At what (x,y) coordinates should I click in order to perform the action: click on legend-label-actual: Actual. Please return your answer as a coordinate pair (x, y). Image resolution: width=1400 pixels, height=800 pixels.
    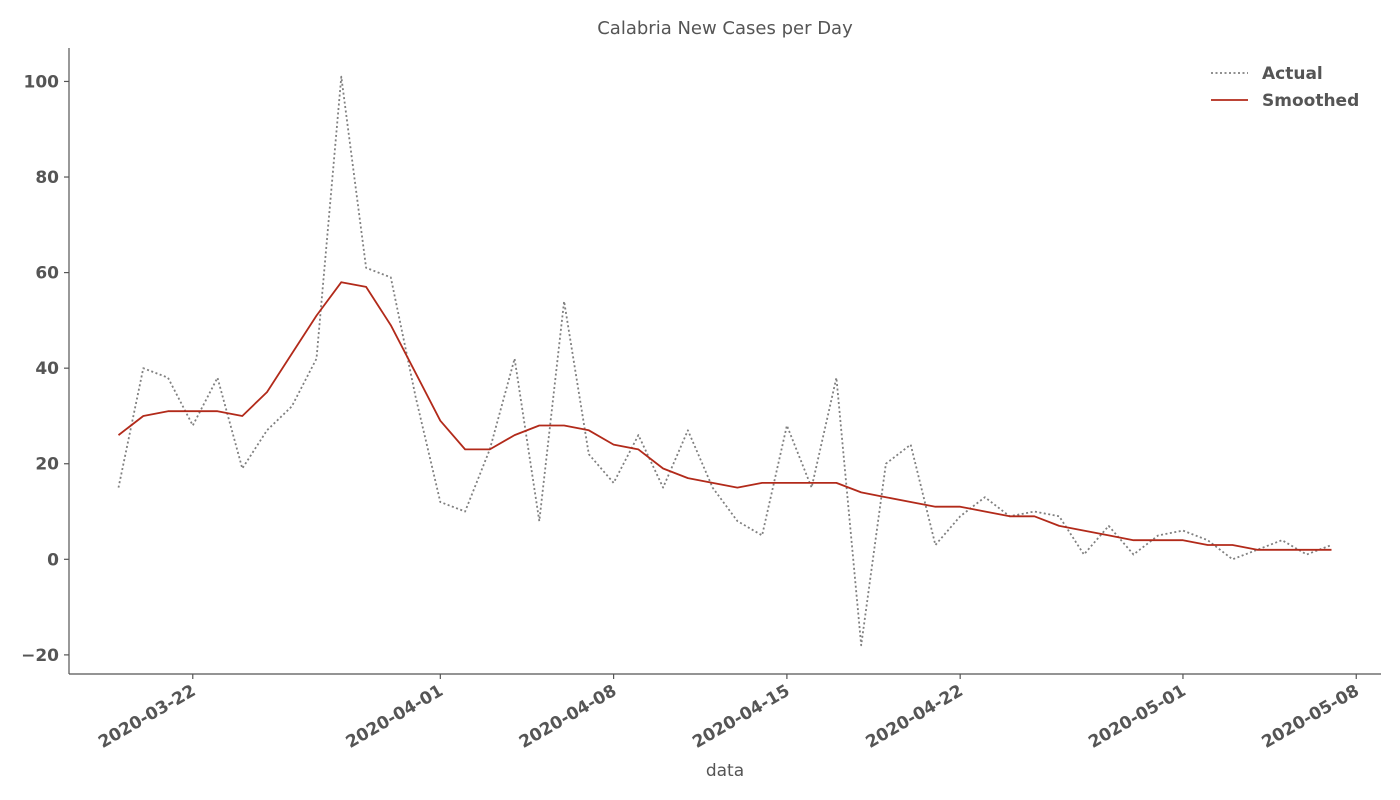
    Looking at the image, I should click on (1292, 74).